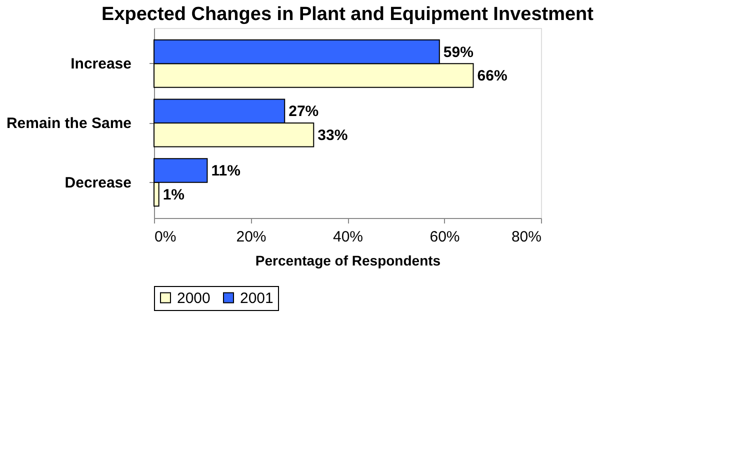 This screenshot has width=754, height=461. What do you see at coordinates (98, 183) in the screenshot?
I see `y-tick-label: Decrease` at bounding box center [98, 183].